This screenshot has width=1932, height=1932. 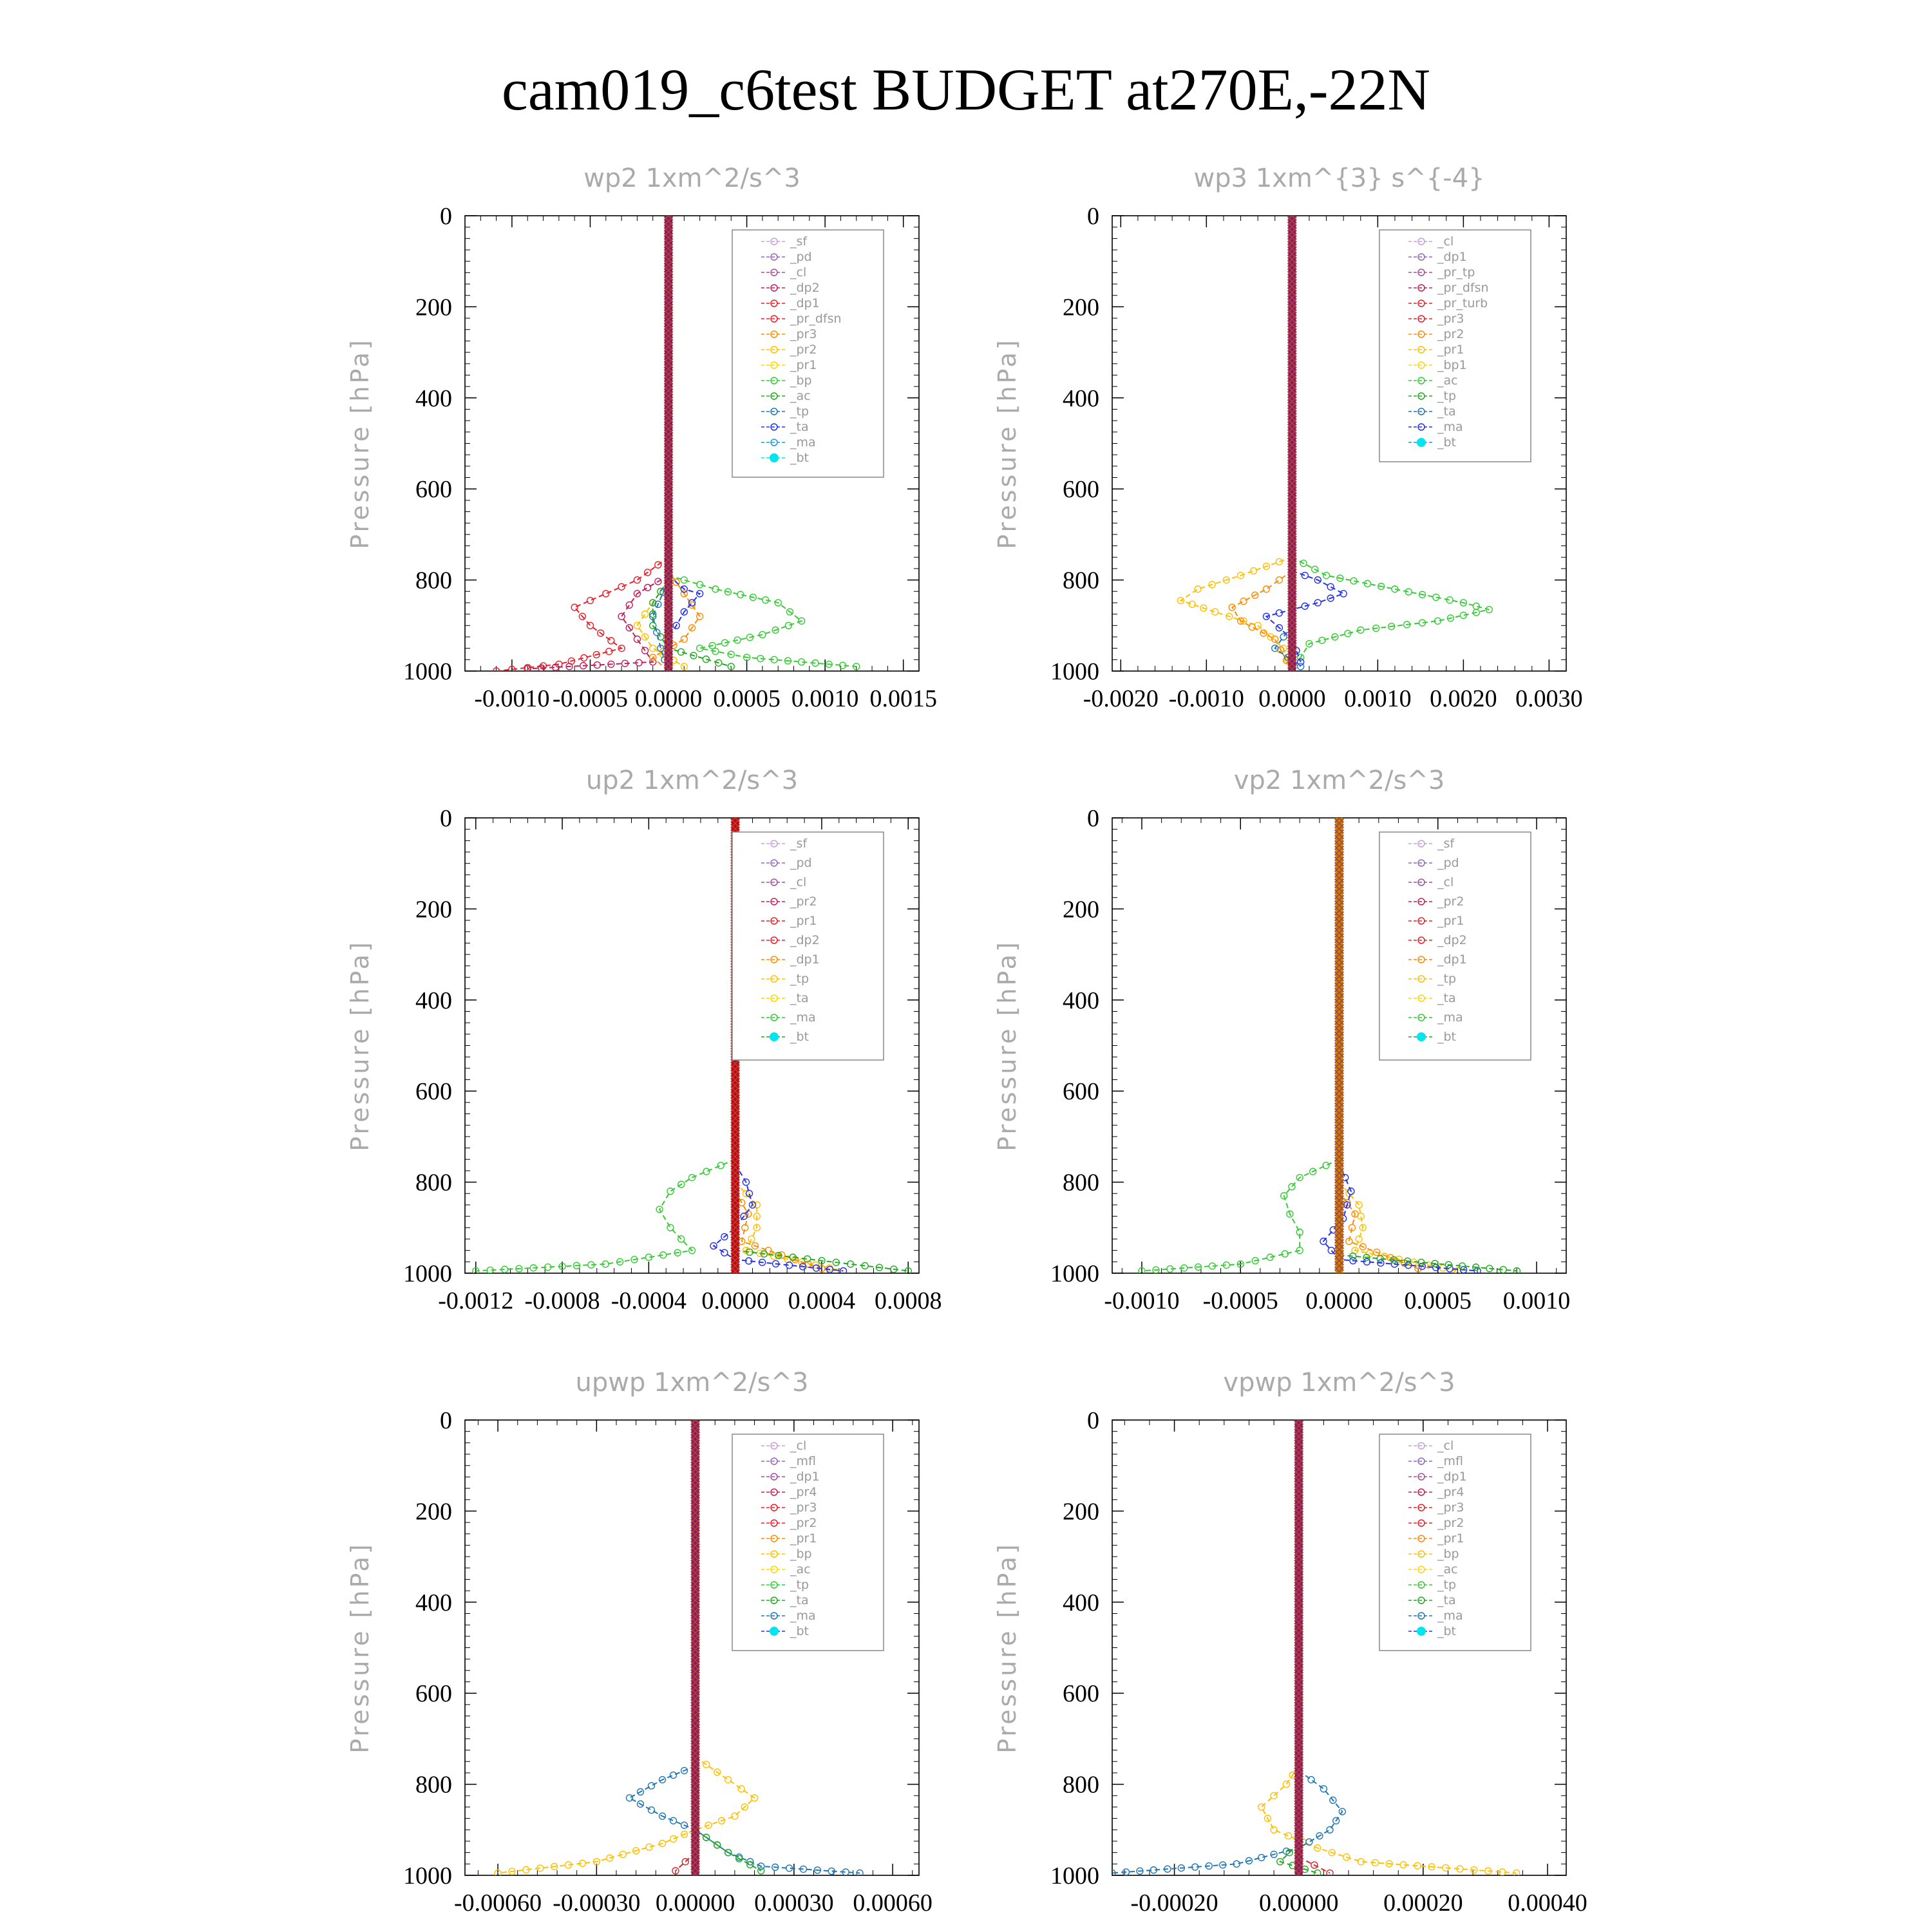 I want to click on y-tick-label: 400, so click(x=433, y=1001).